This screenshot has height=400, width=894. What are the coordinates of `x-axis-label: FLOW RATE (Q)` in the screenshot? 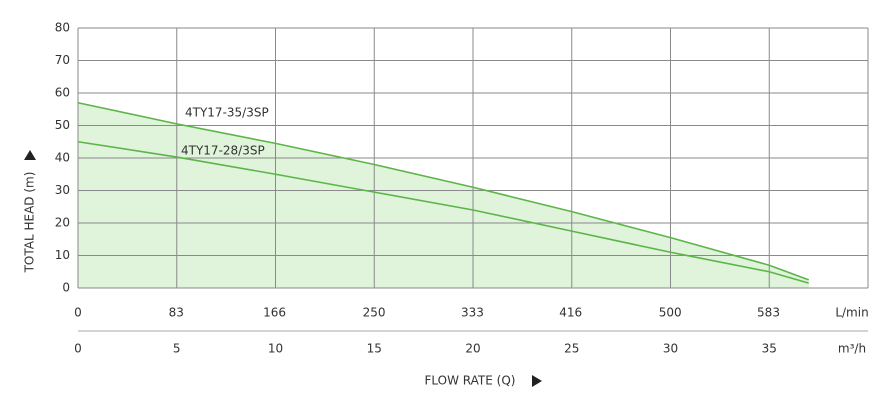 It's located at (470, 381).